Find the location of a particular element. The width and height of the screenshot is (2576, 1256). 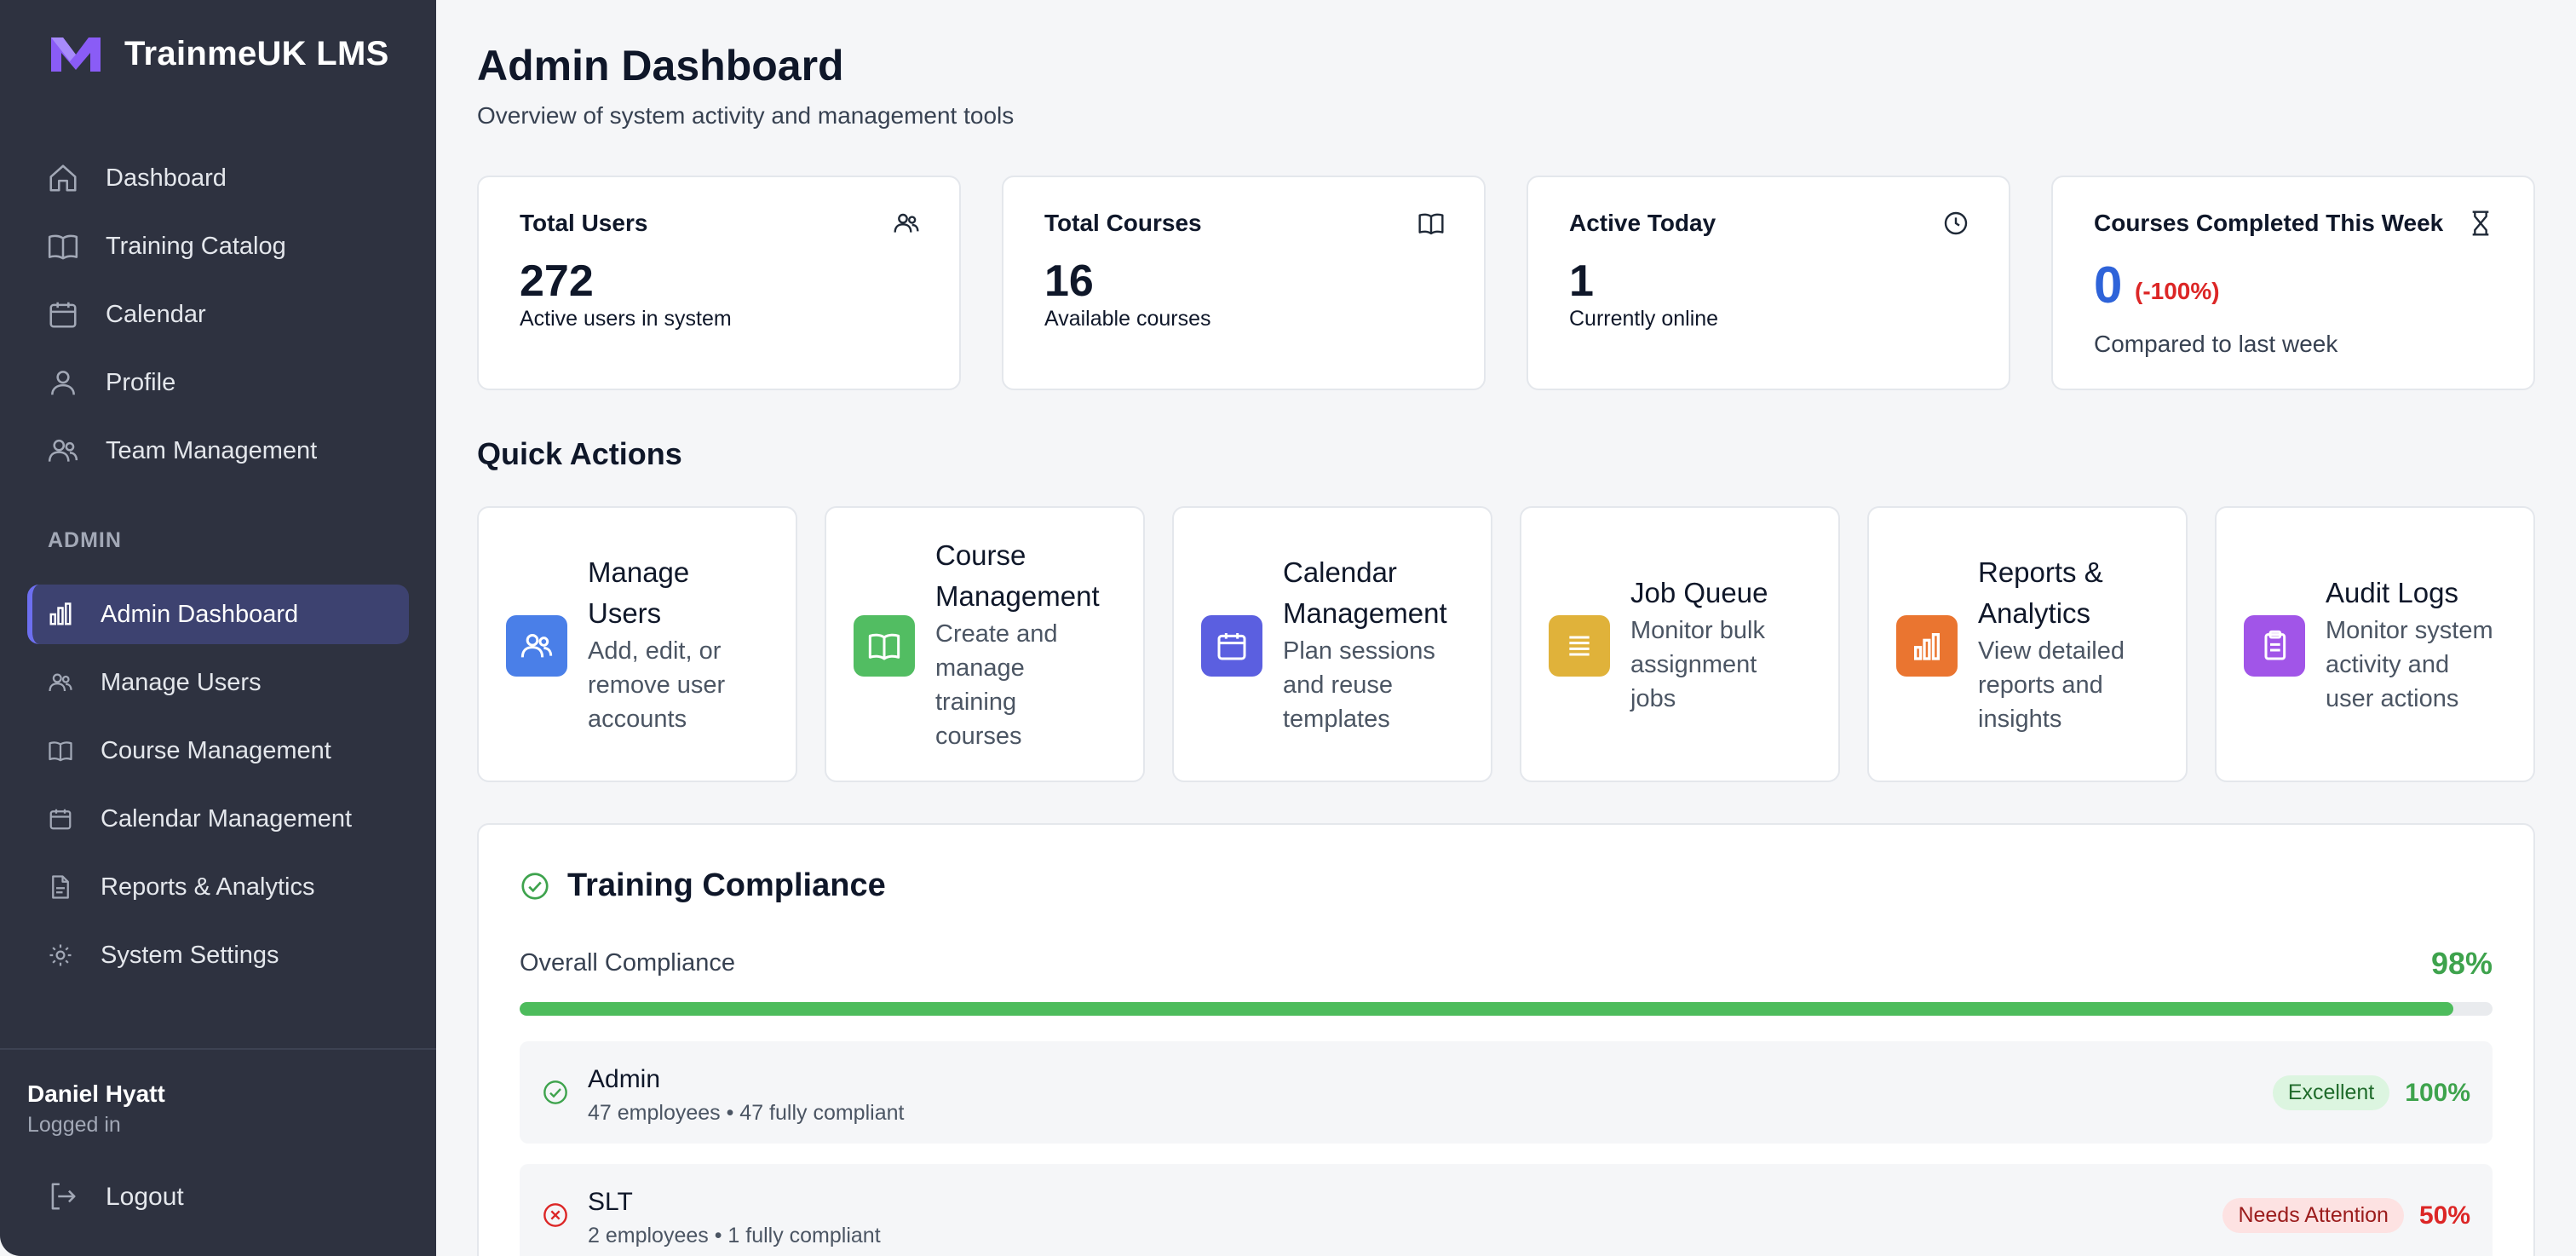

stat-value: 0 is located at coordinates (2109, 285).